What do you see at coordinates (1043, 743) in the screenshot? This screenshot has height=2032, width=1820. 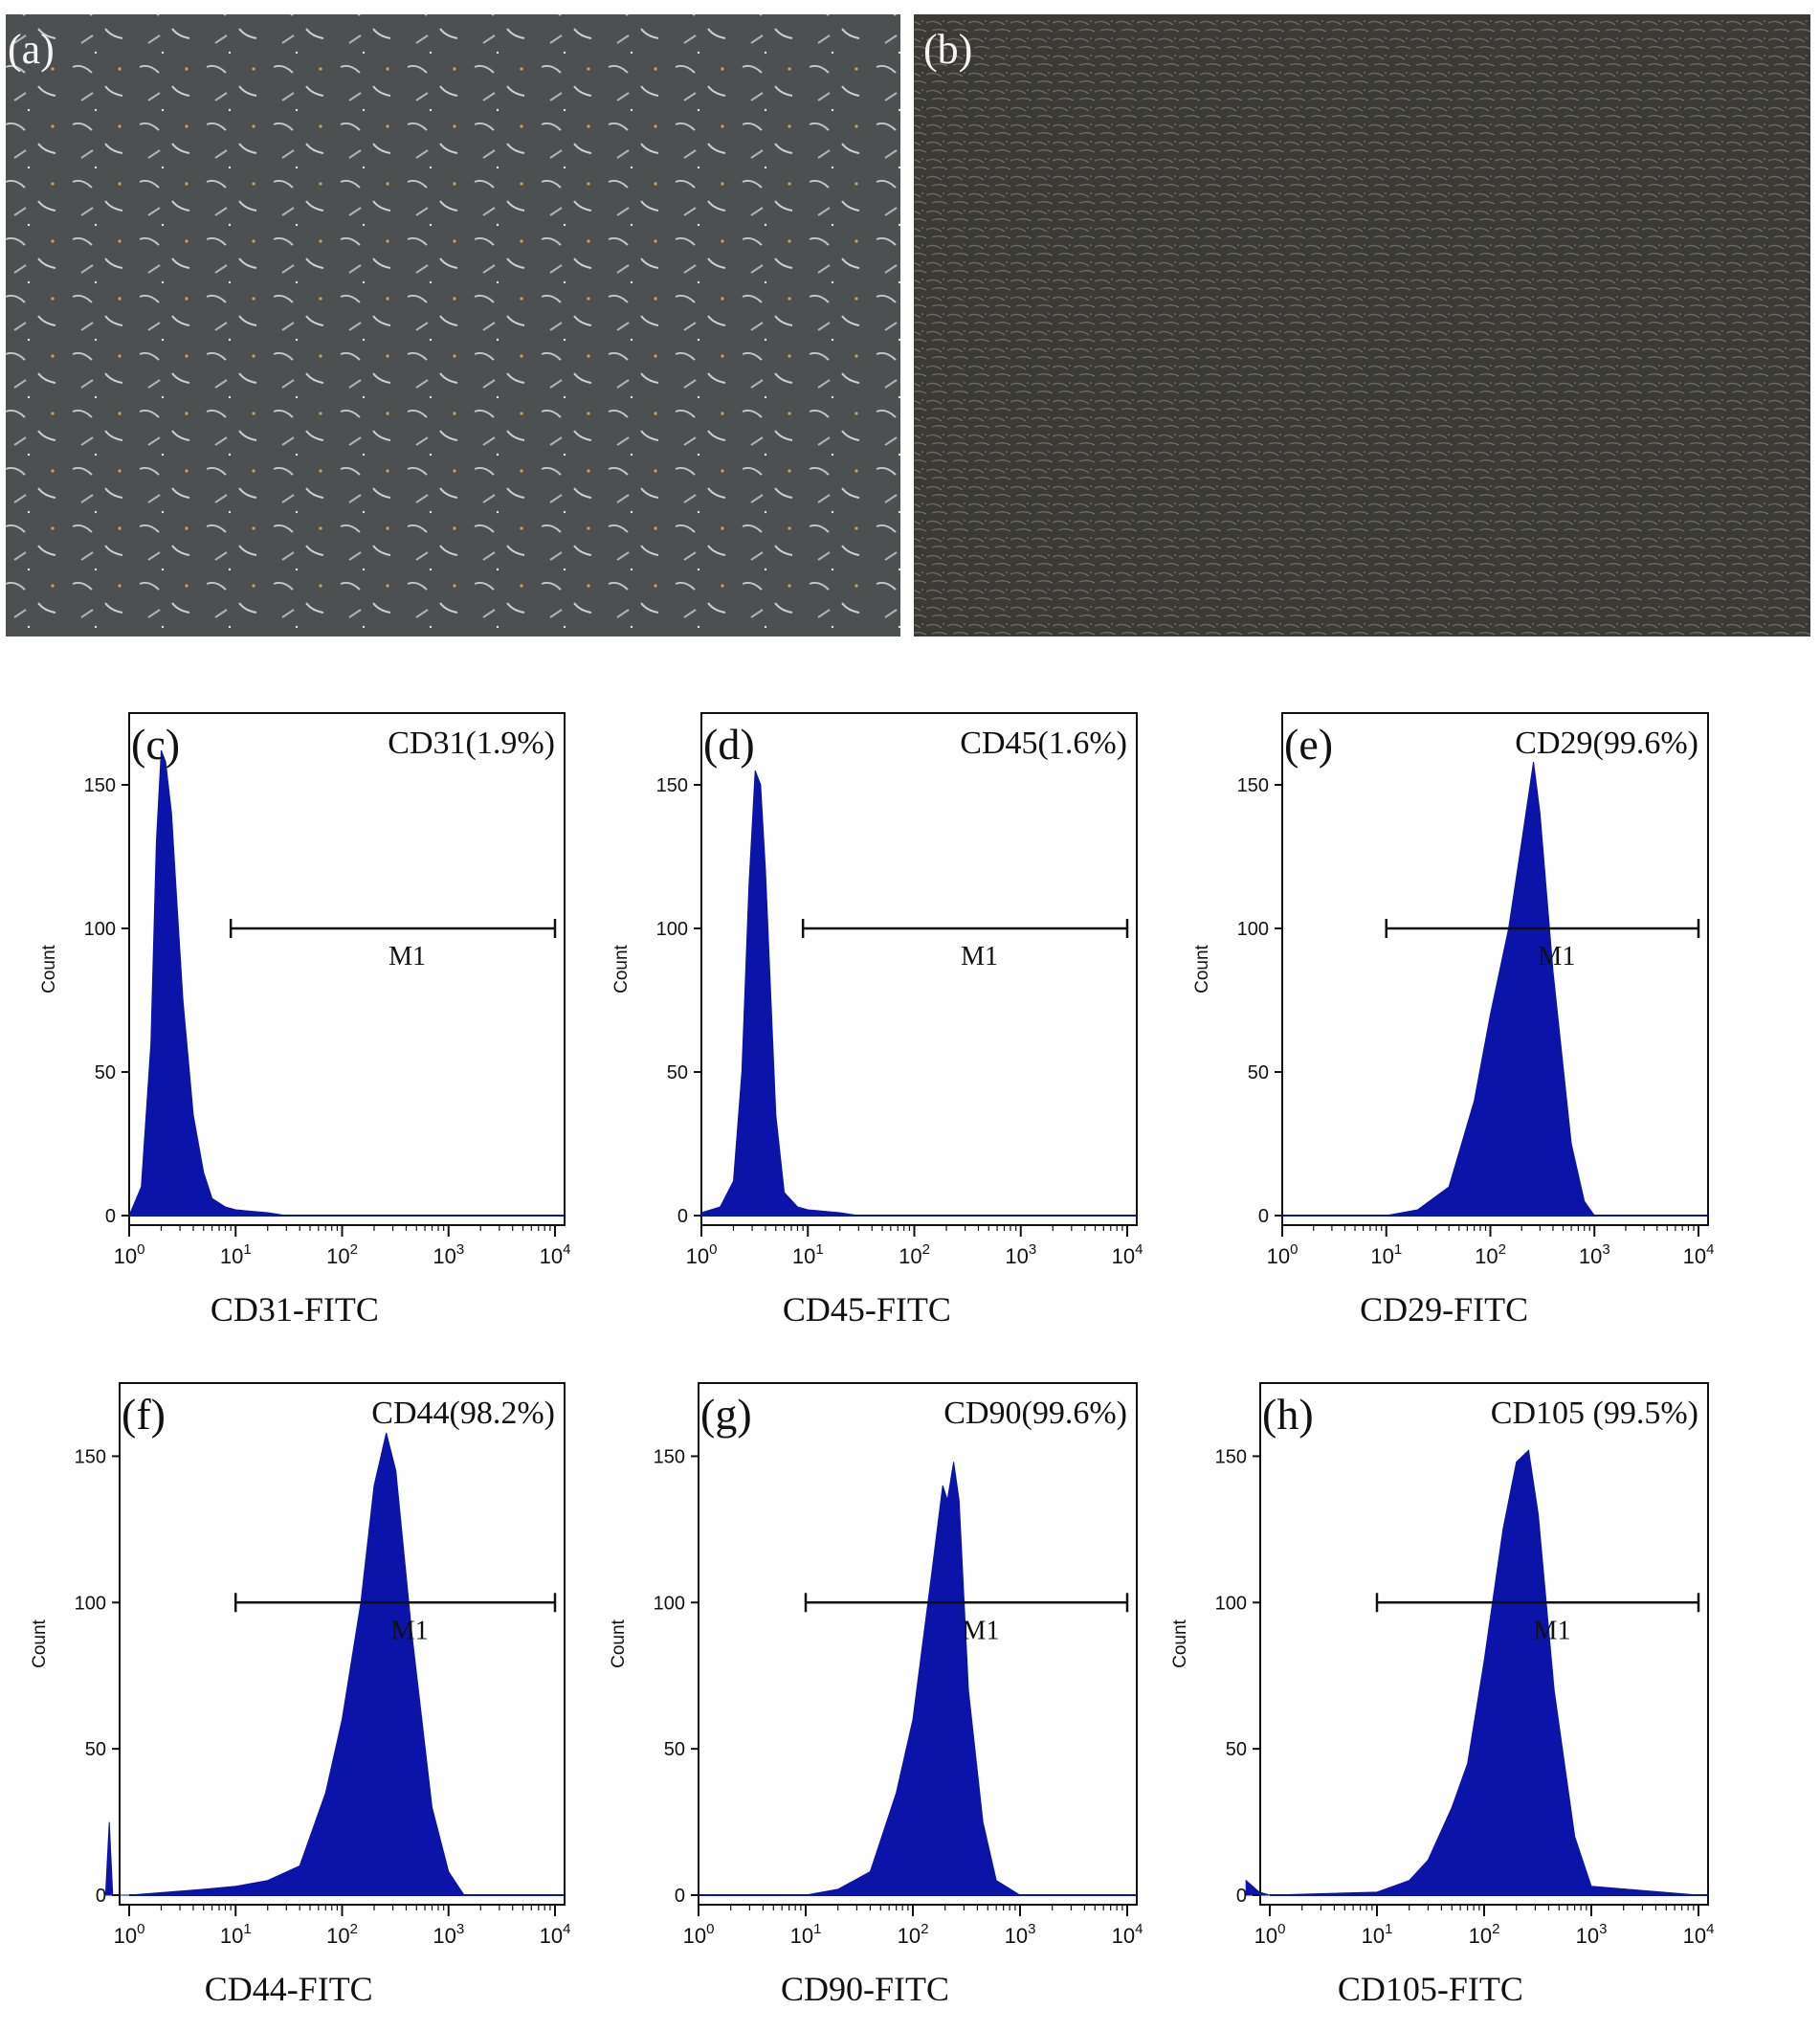 I see `panel-annotation: CD45(1.6%)` at bounding box center [1043, 743].